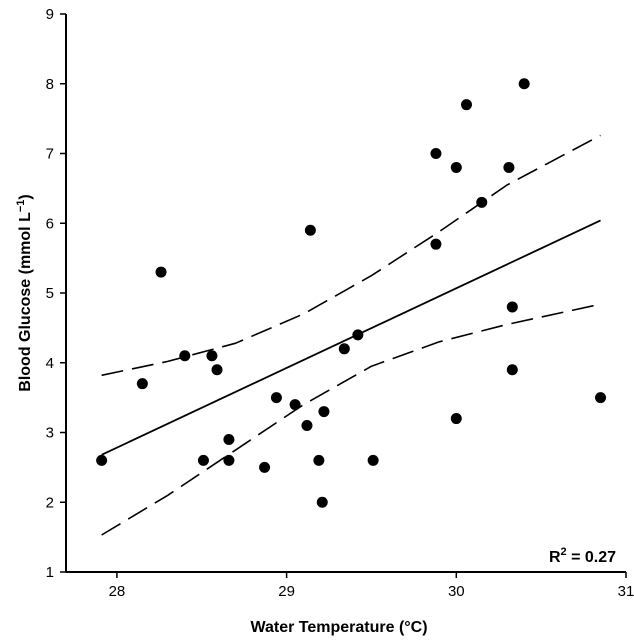 Image resolution: width=634 pixels, height=640 pixels. Describe the element at coordinates (50, 363) in the screenshot. I see `y-tick-label: 4` at that location.